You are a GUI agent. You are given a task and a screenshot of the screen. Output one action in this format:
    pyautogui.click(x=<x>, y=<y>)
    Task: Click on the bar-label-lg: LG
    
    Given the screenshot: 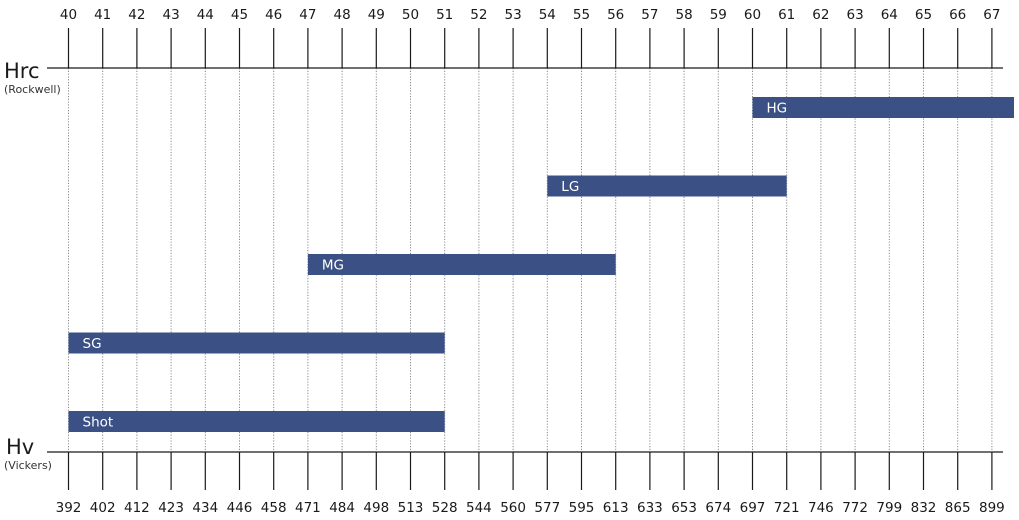 What is the action you would take?
    pyautogui.click(x=570, y=187)
    